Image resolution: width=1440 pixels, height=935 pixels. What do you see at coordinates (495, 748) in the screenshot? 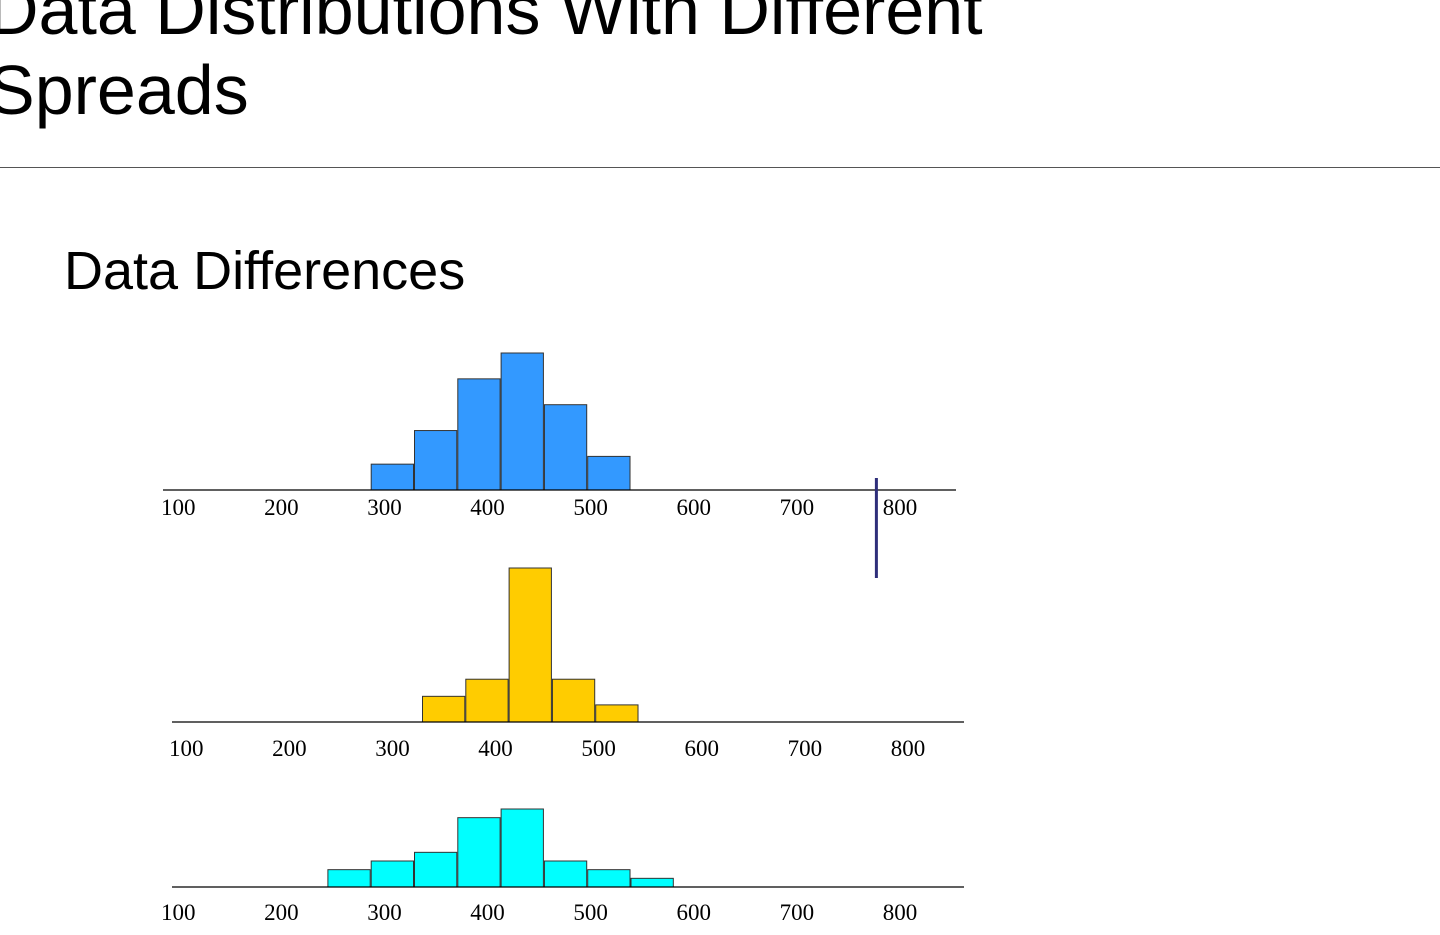
I see `histogram-2-tick-label-400: 400` at bounding box center [495, 748].